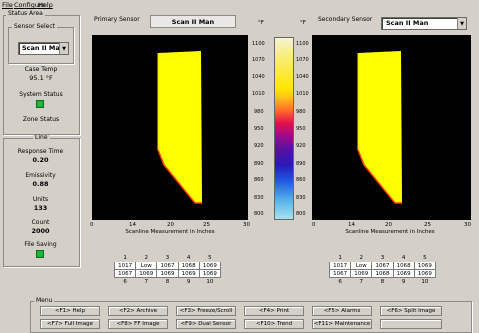 Image resolution: width=479 pixels, height=333 pixels. I want to click on emissivity-value: 0.88, so click(40, 184).